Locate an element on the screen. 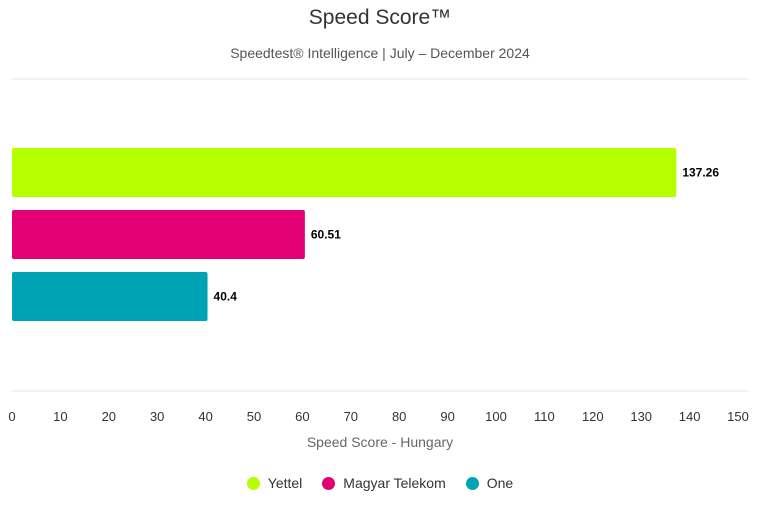 The width and height of the screenshot is (760, 515). x-tick-label-4: 40 is located at coordinates (205, 416).